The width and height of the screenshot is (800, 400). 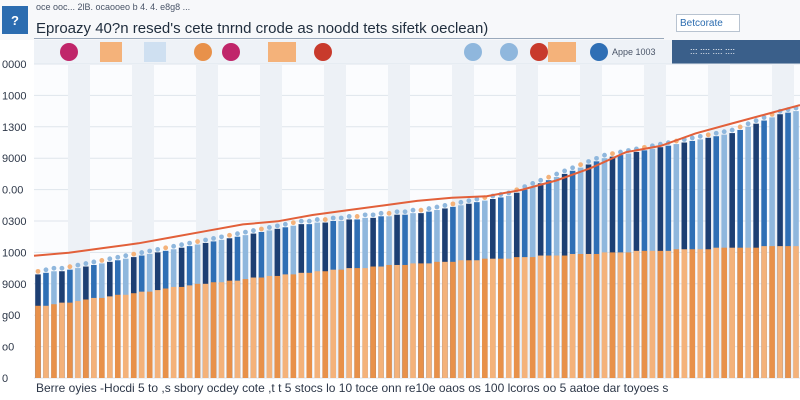 I want to click on y-tick-label: 0, so click(x=5, y=379).